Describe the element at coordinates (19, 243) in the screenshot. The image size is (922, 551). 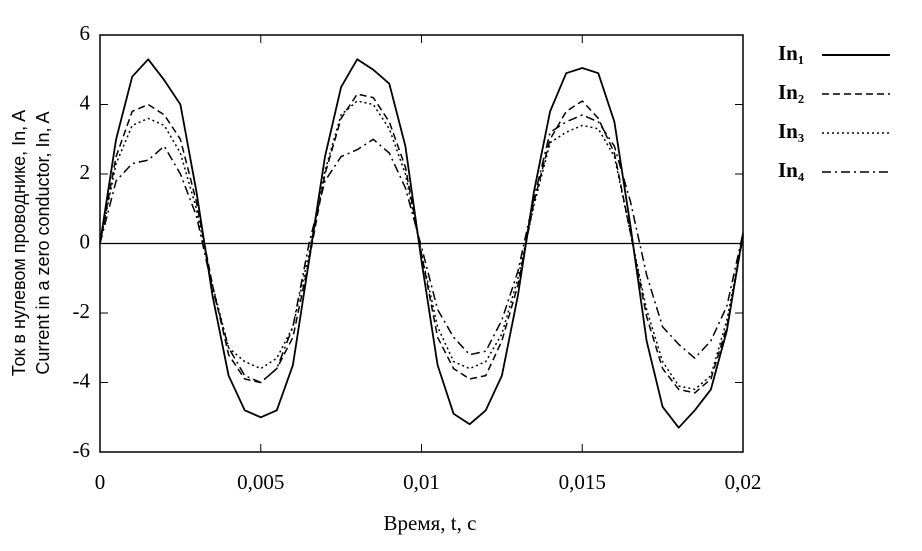
I see `y-axis-label: Ток в нулевом проводнике, In, A` at that location.